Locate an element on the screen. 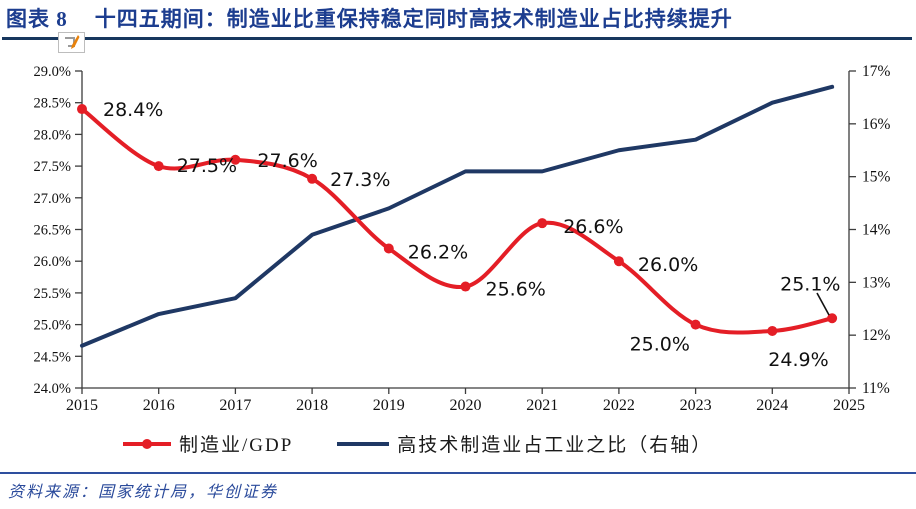 The width and height of the screenshot is (916, 509). data-point-label: 26.6% is located at coordinates (593, 227).